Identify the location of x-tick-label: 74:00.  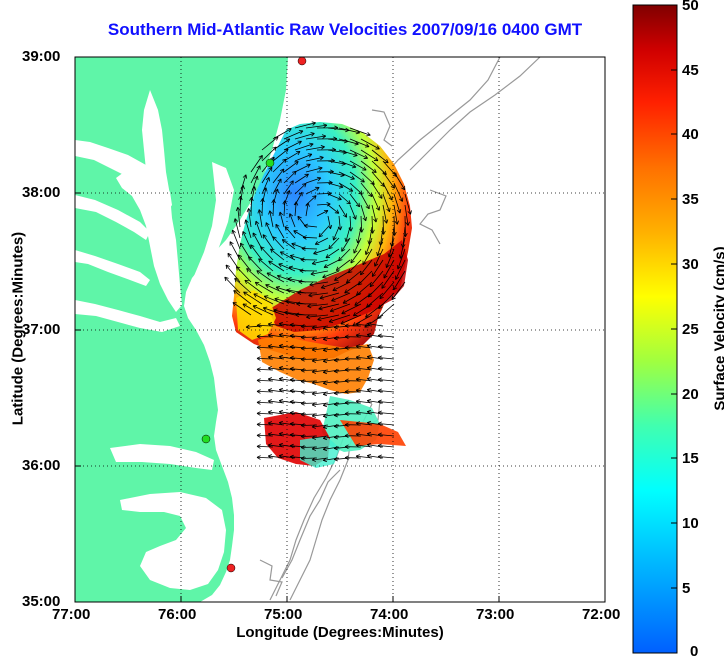
(389, 614).